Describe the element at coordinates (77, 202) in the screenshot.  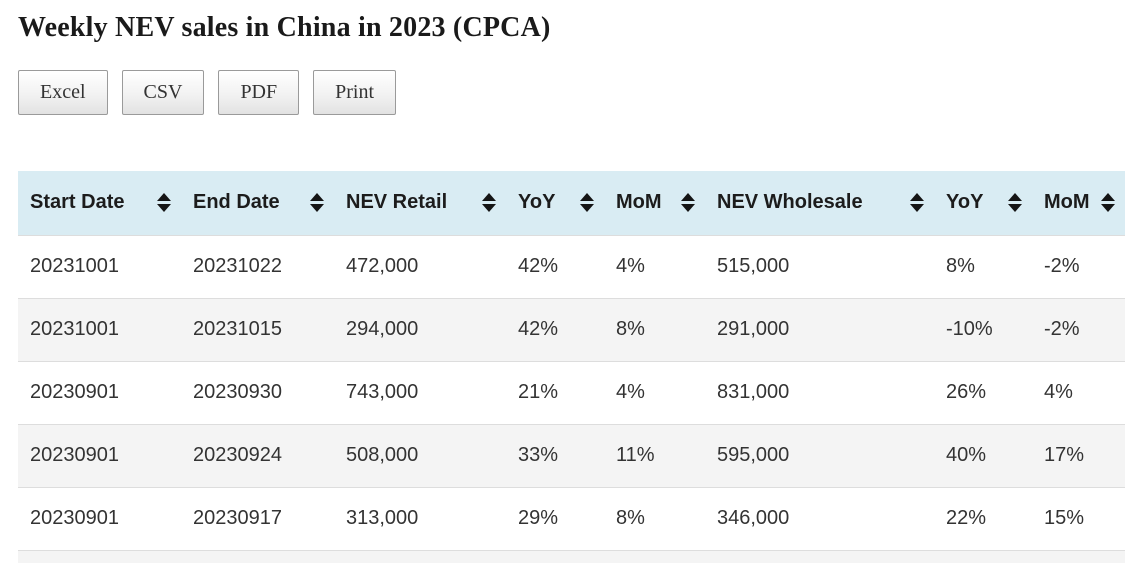
I see `column-label: Start Date` at that location.